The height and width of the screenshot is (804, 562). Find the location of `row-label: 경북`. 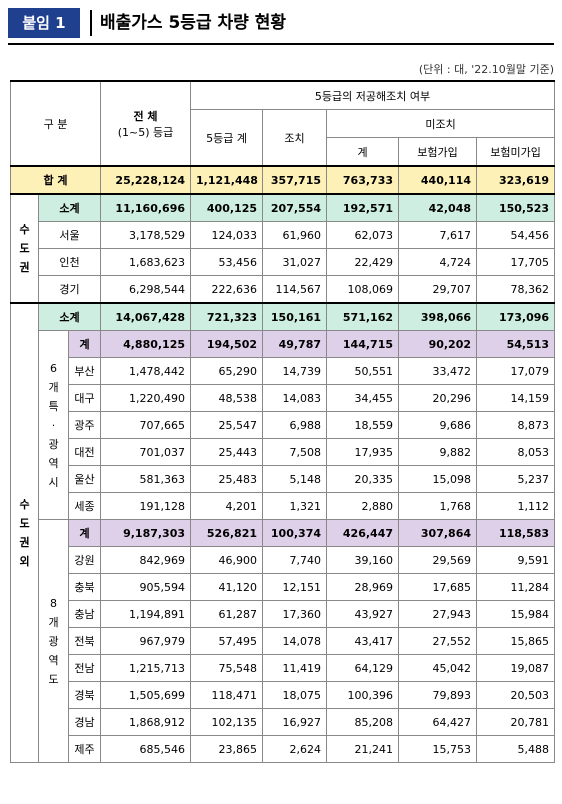

row-label: 경북 is located at coordinates (84, 695).